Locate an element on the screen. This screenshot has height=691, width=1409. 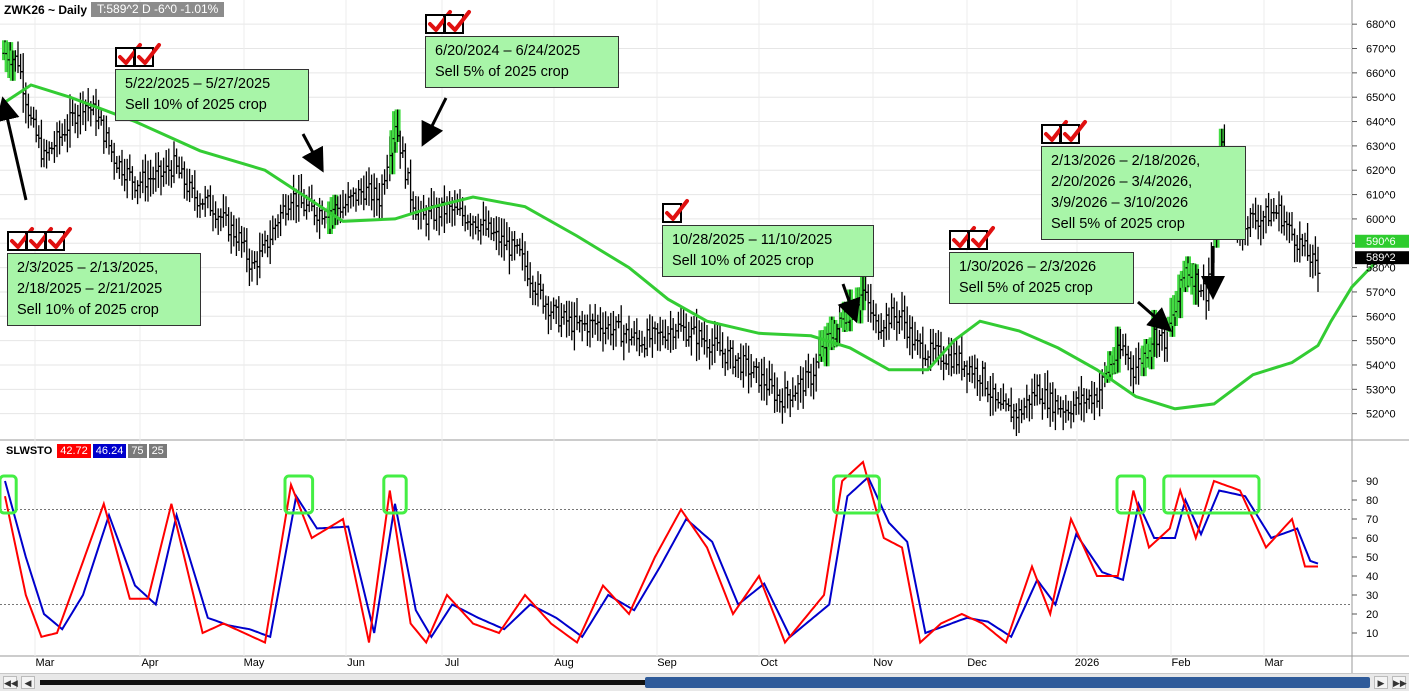
scroll-first-icon: ◀◀ is located at coordinates (10, 682).